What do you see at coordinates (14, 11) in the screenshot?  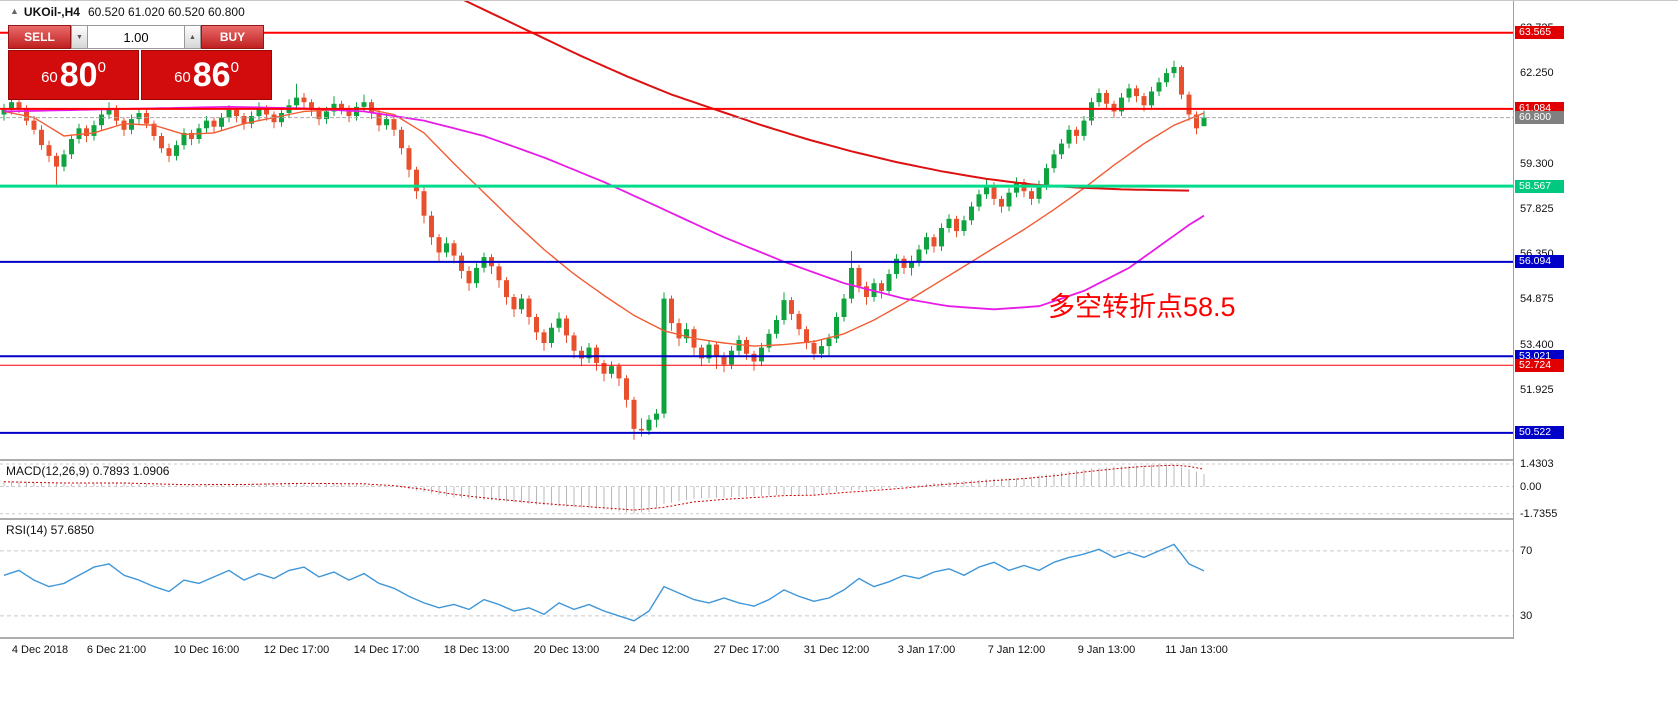 I see `symbol-marker-icon: ▲` at bounding box center [14, 11].